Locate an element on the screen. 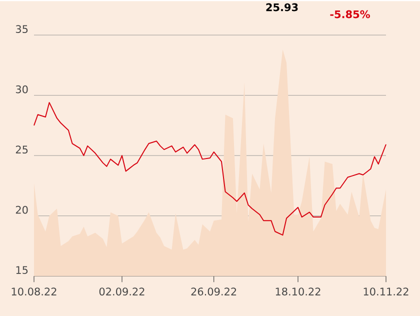 This screenshot has height=316, width=420. y-tick-label: 30 is located at coordinates (22, 89).